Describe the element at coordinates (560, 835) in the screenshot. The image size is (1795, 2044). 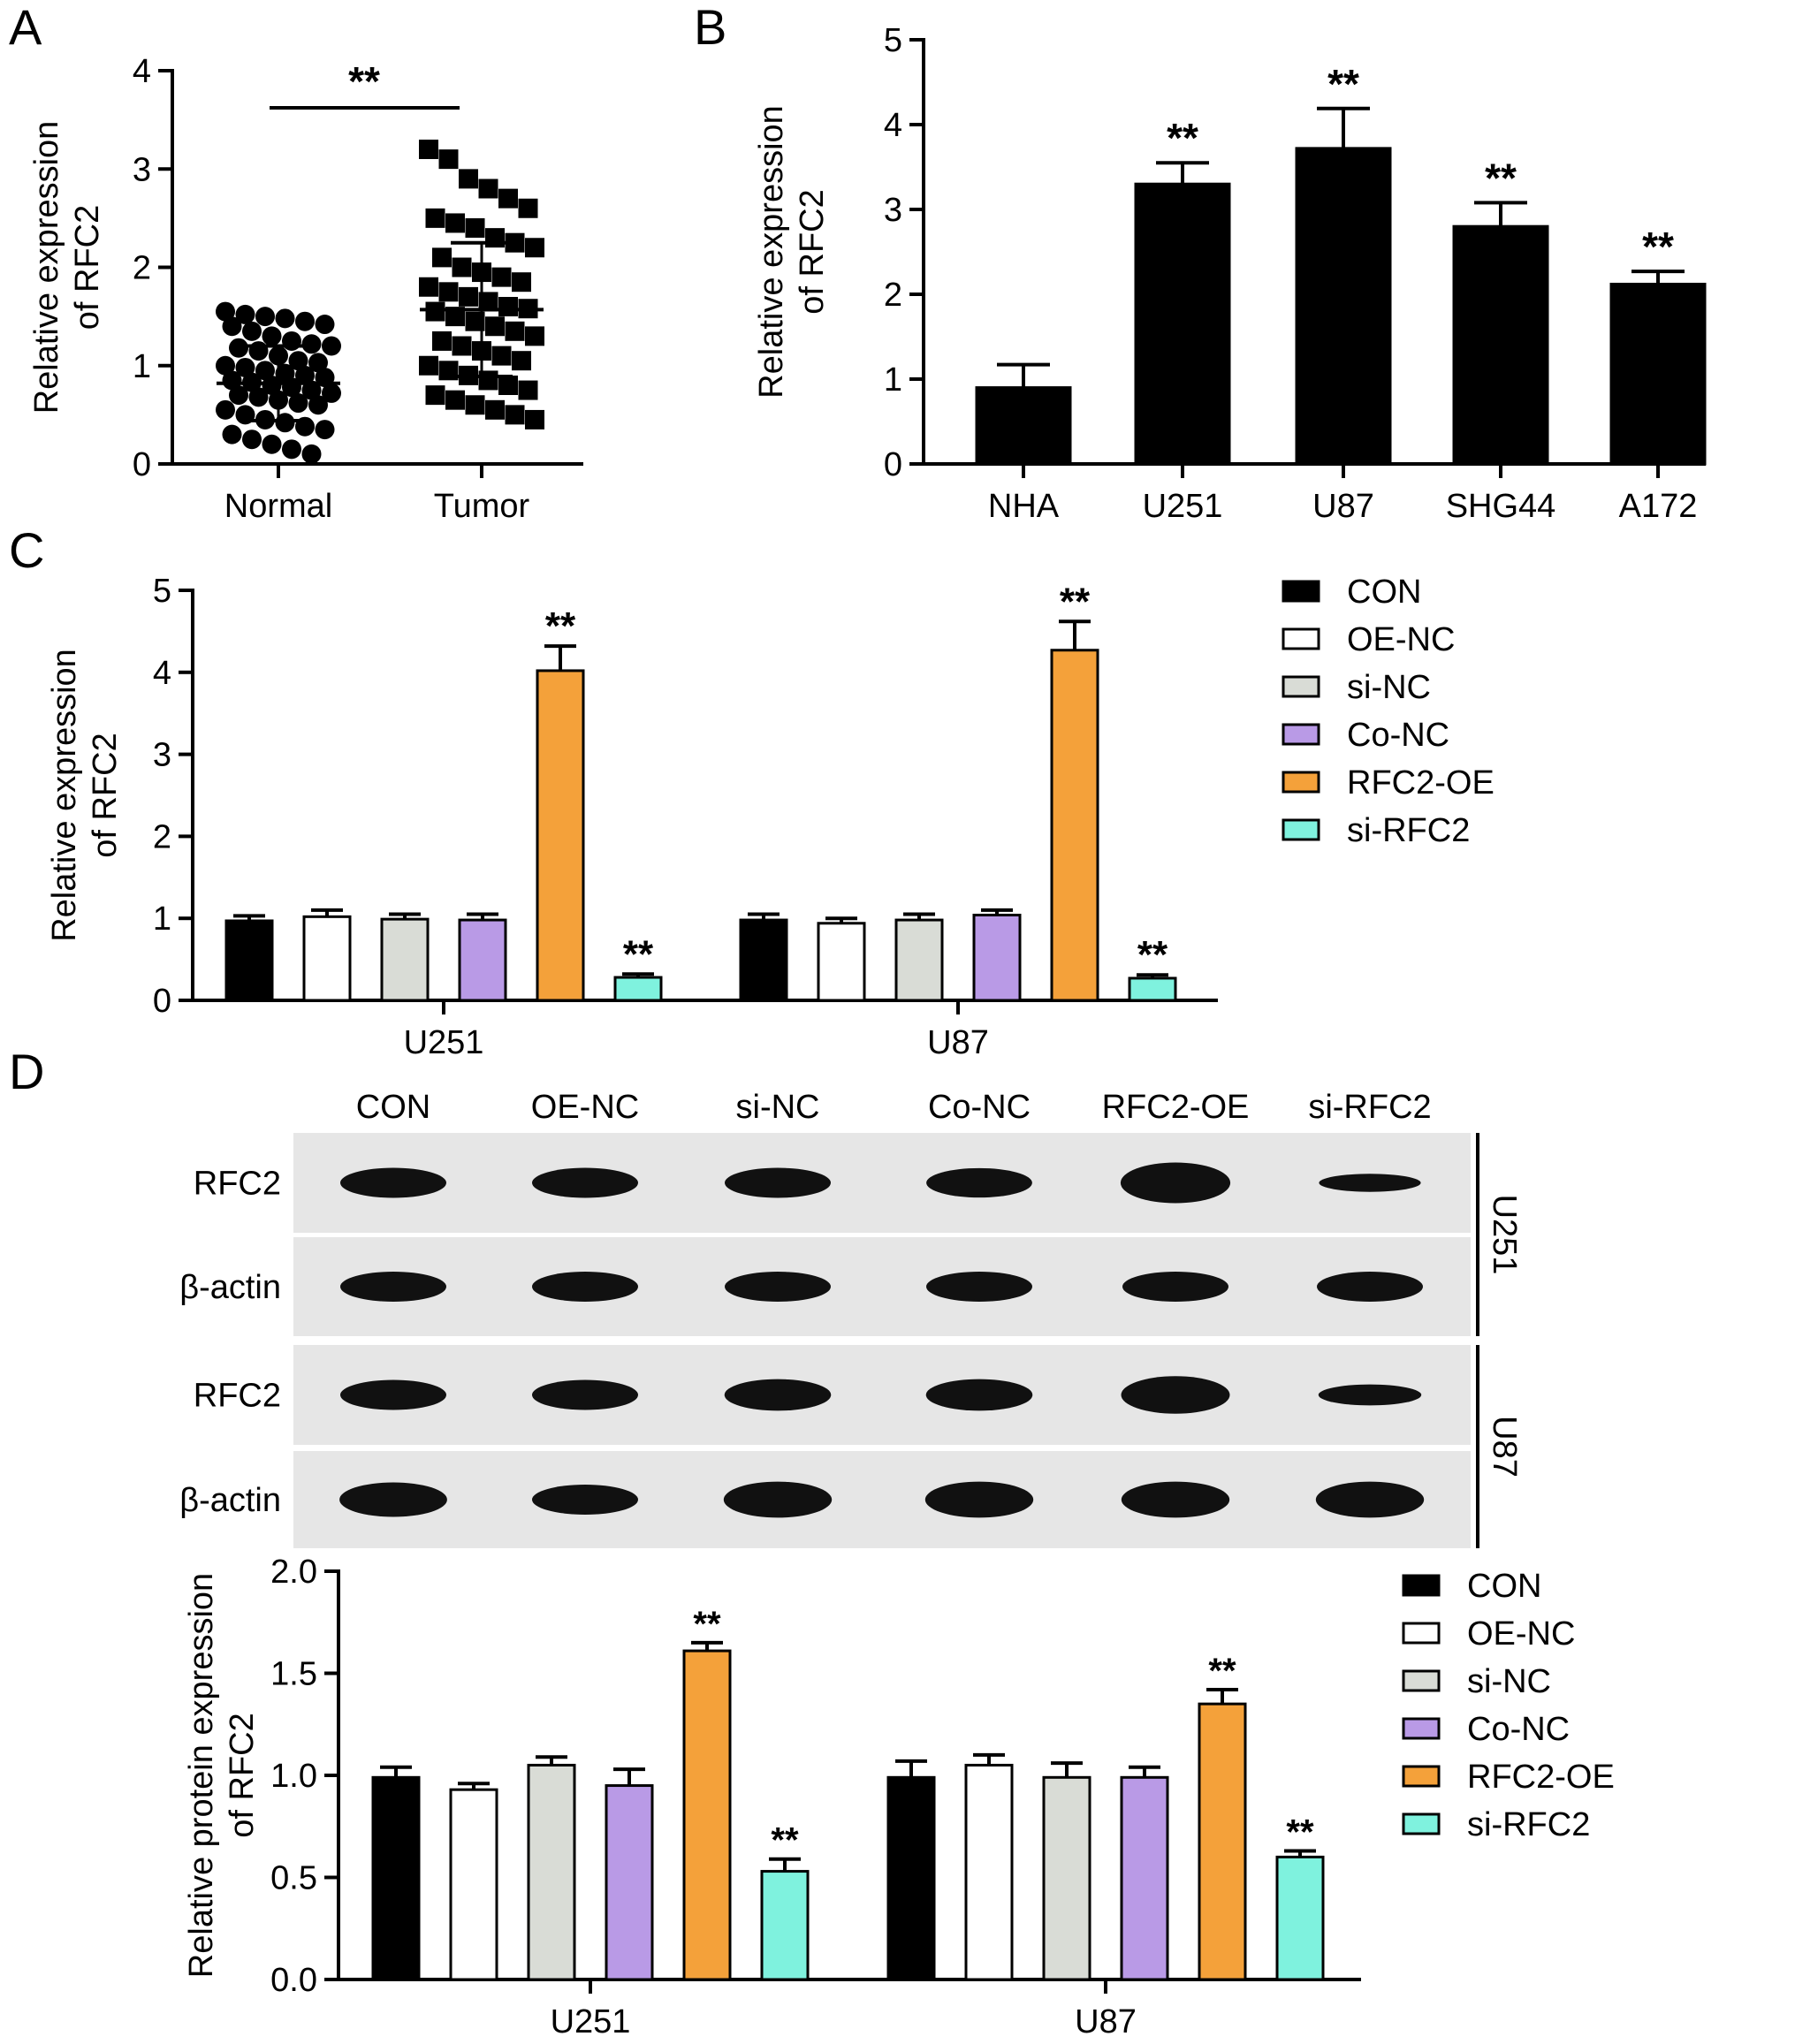
I see `bar-U251-RFC2-OE` at that location.